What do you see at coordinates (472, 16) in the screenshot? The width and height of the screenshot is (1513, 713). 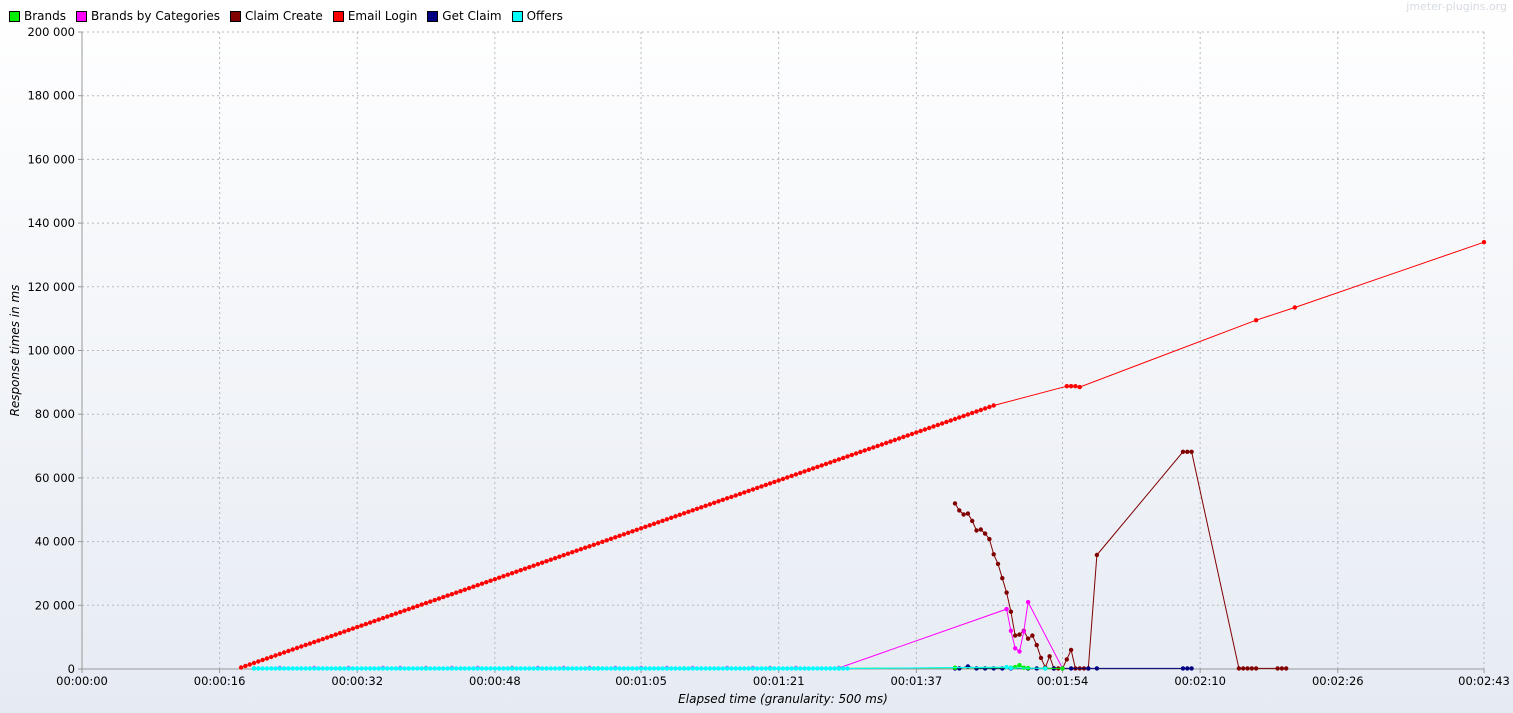 I see `legend-label: Get Claim` at bounding box center [472, 16].